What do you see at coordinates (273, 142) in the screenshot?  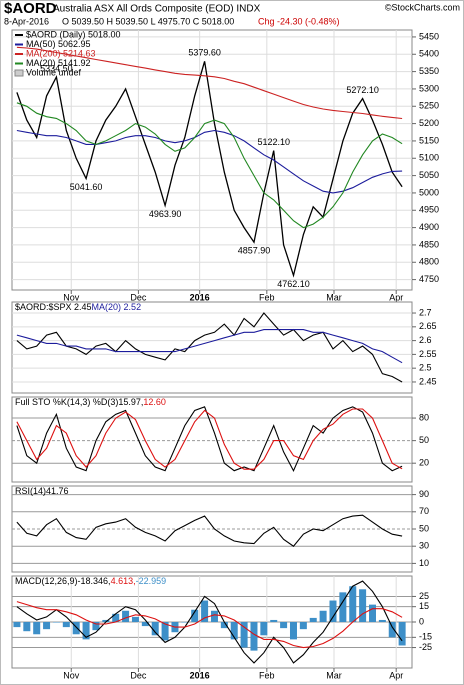 I see `annotation: 5122.10` at bounding box center [273, 142].